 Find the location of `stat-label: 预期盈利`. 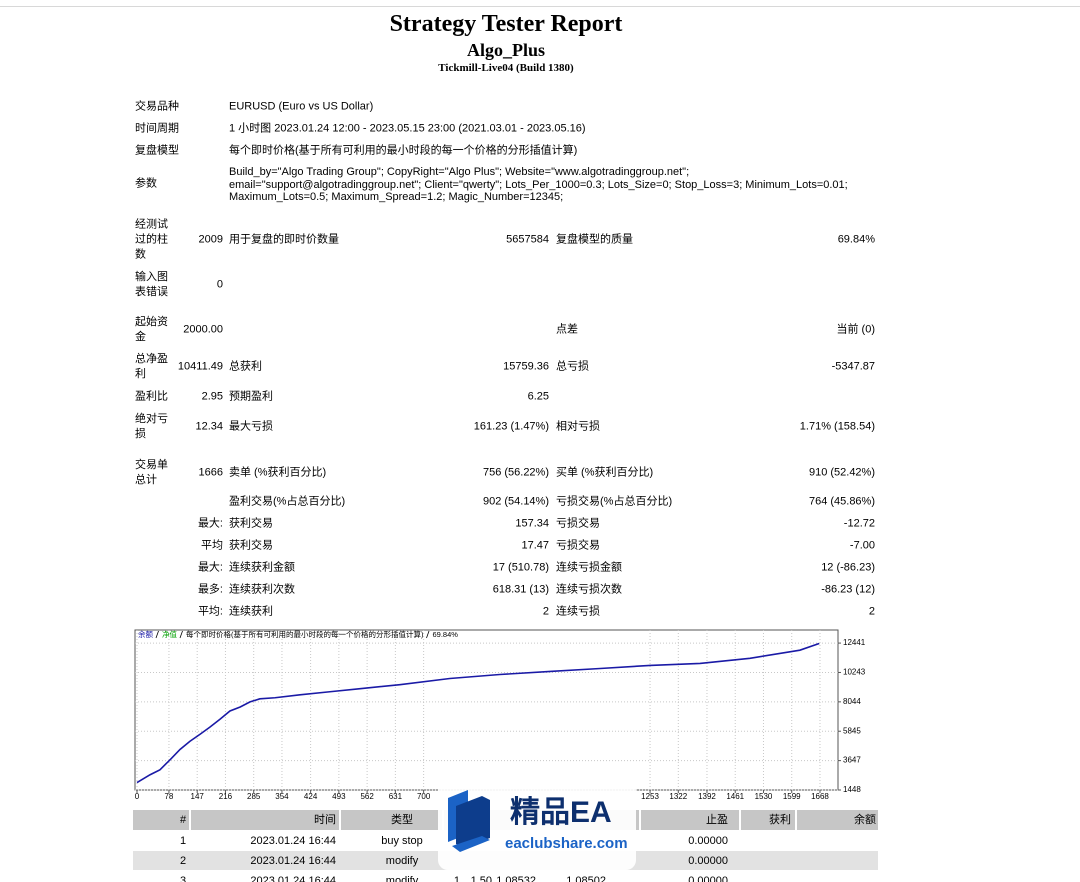

stat-label: 预期盈利 is located at coordinates (251, 396).